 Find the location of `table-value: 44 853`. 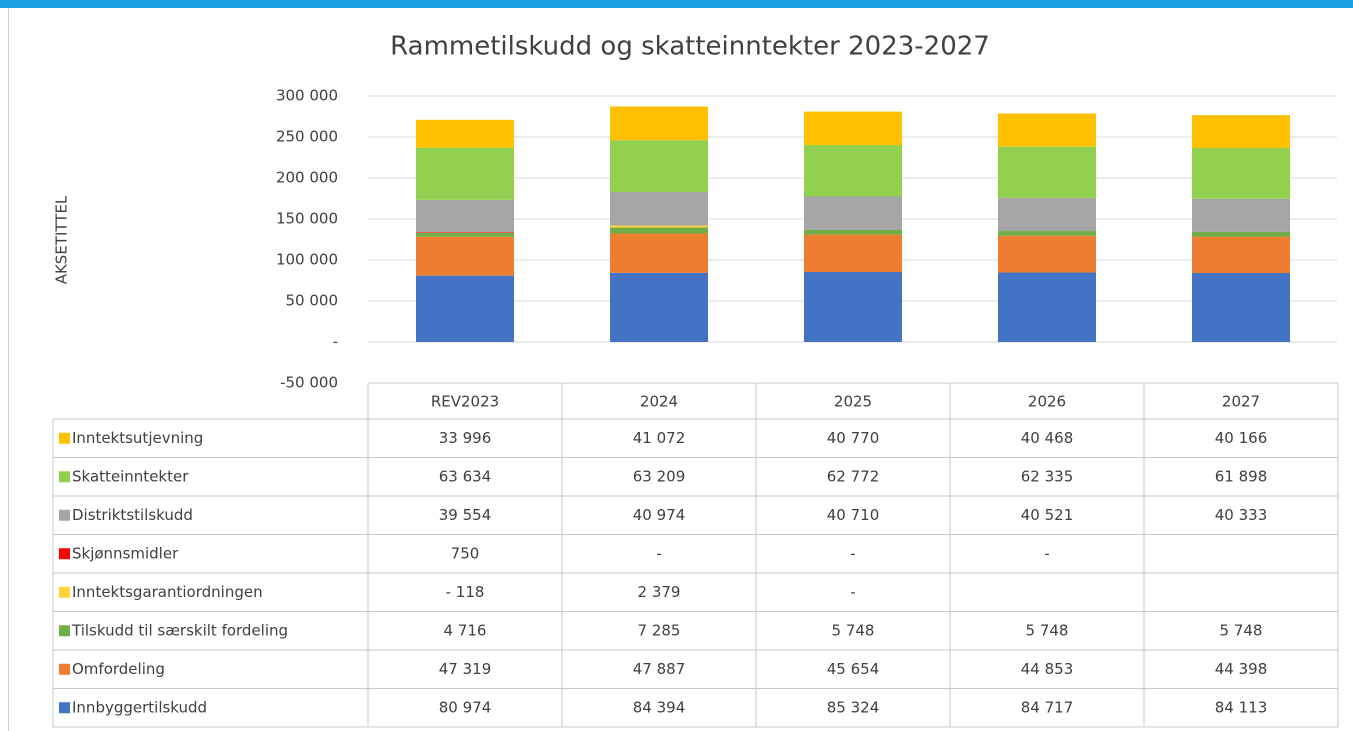

table-value: 44 853 is located at coordinates (1047, 669).